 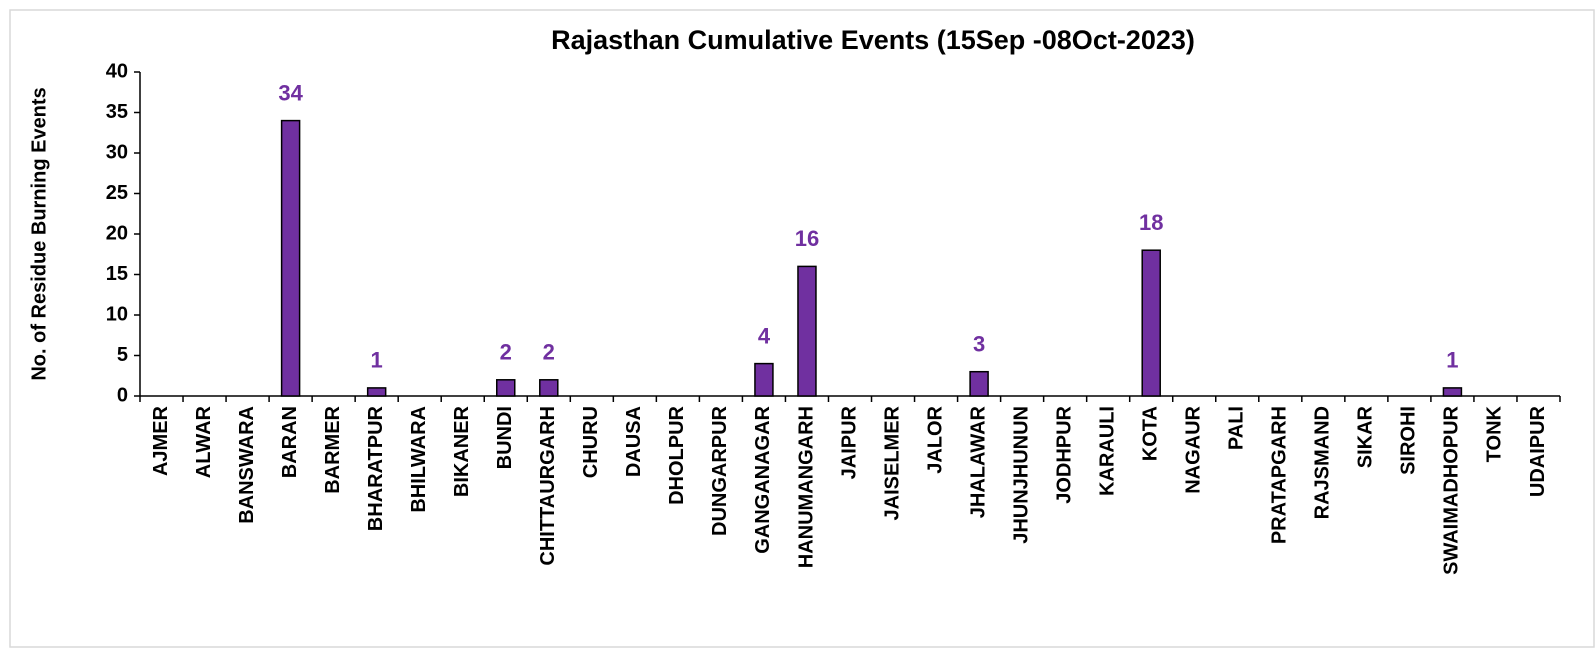 I want to click on x-tick-label: JHALAWAR, so click(x=978, y=461).